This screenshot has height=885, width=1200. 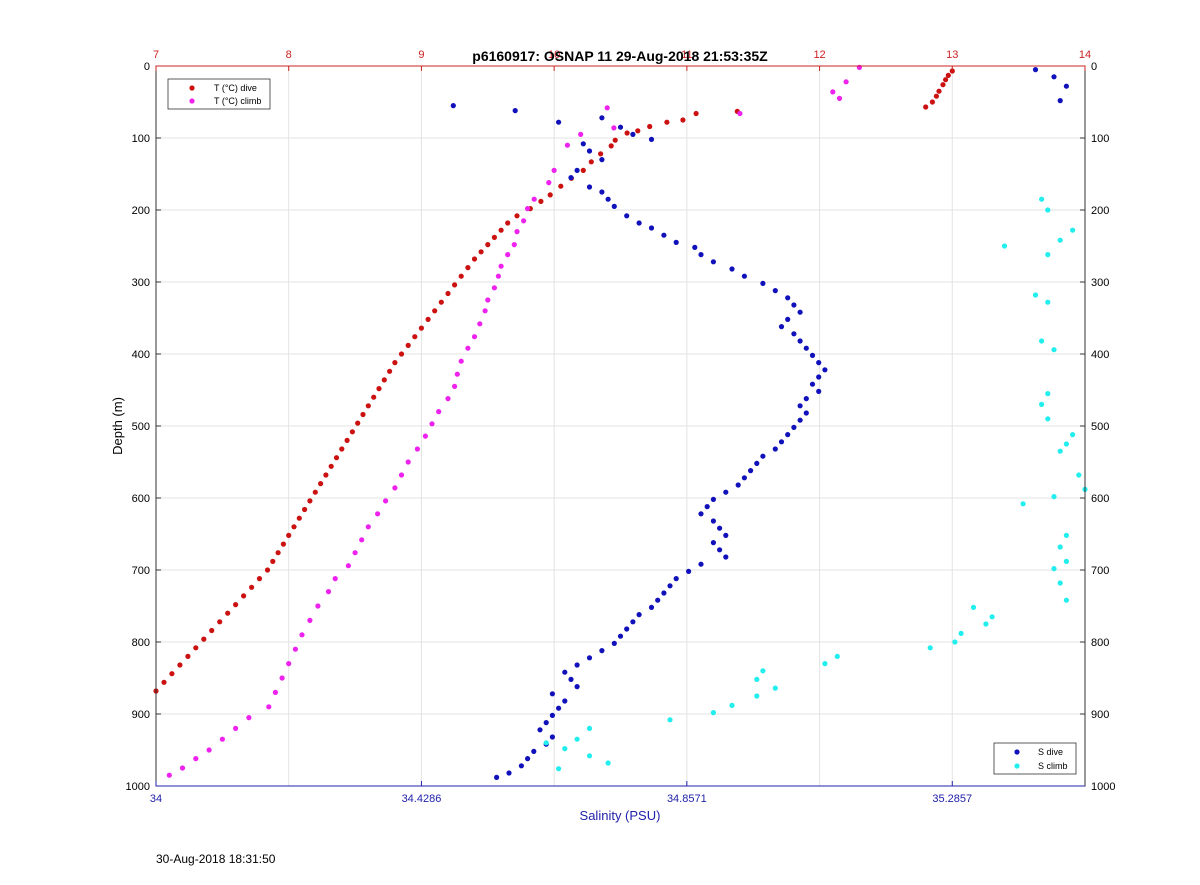 I want to click on legend-t-climb-marker, so click(x=192, y=101).